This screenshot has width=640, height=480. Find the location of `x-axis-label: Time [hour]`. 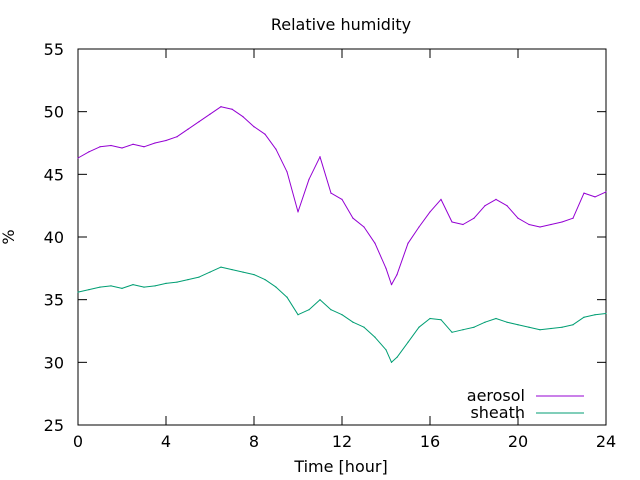

x-axis-label: Time [hour] is located at coordinates (340, 466).